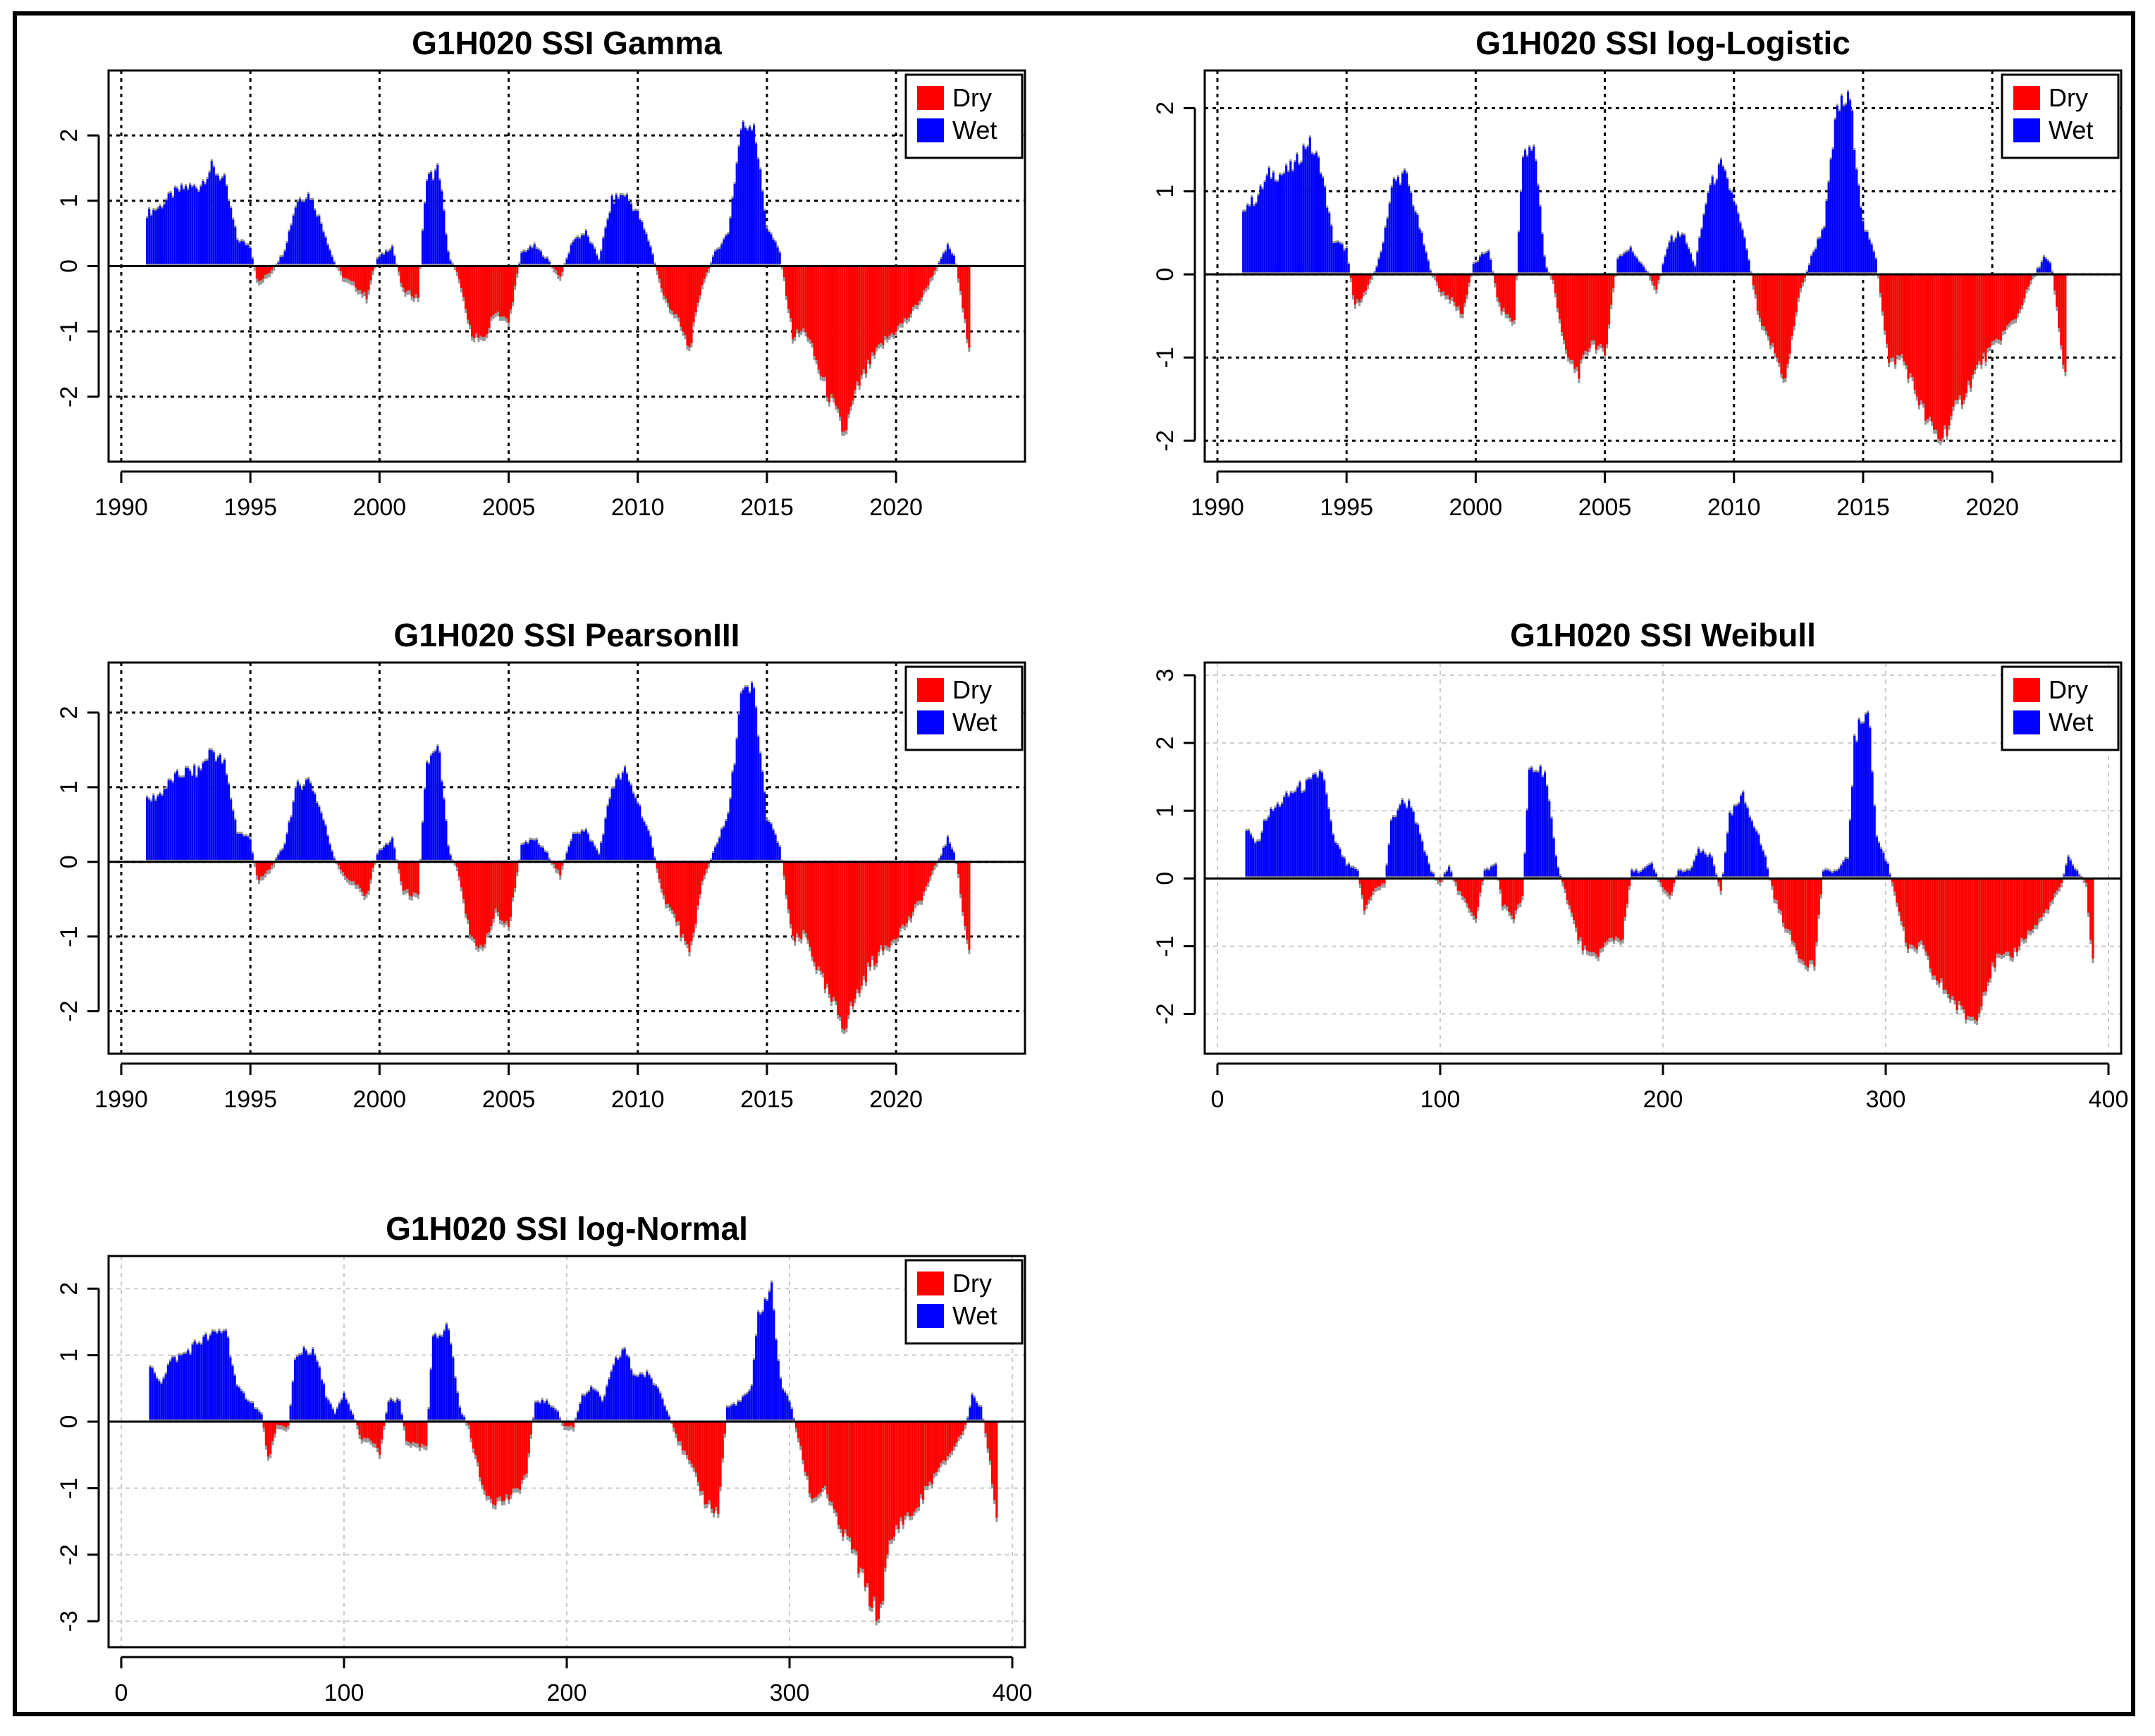 This screenshot has width=2155, height=1736. What do you see at coordinates (974, 723) in the screenshot?
I see `legend-label-wet: Wet` at bounding box center [974, 723].